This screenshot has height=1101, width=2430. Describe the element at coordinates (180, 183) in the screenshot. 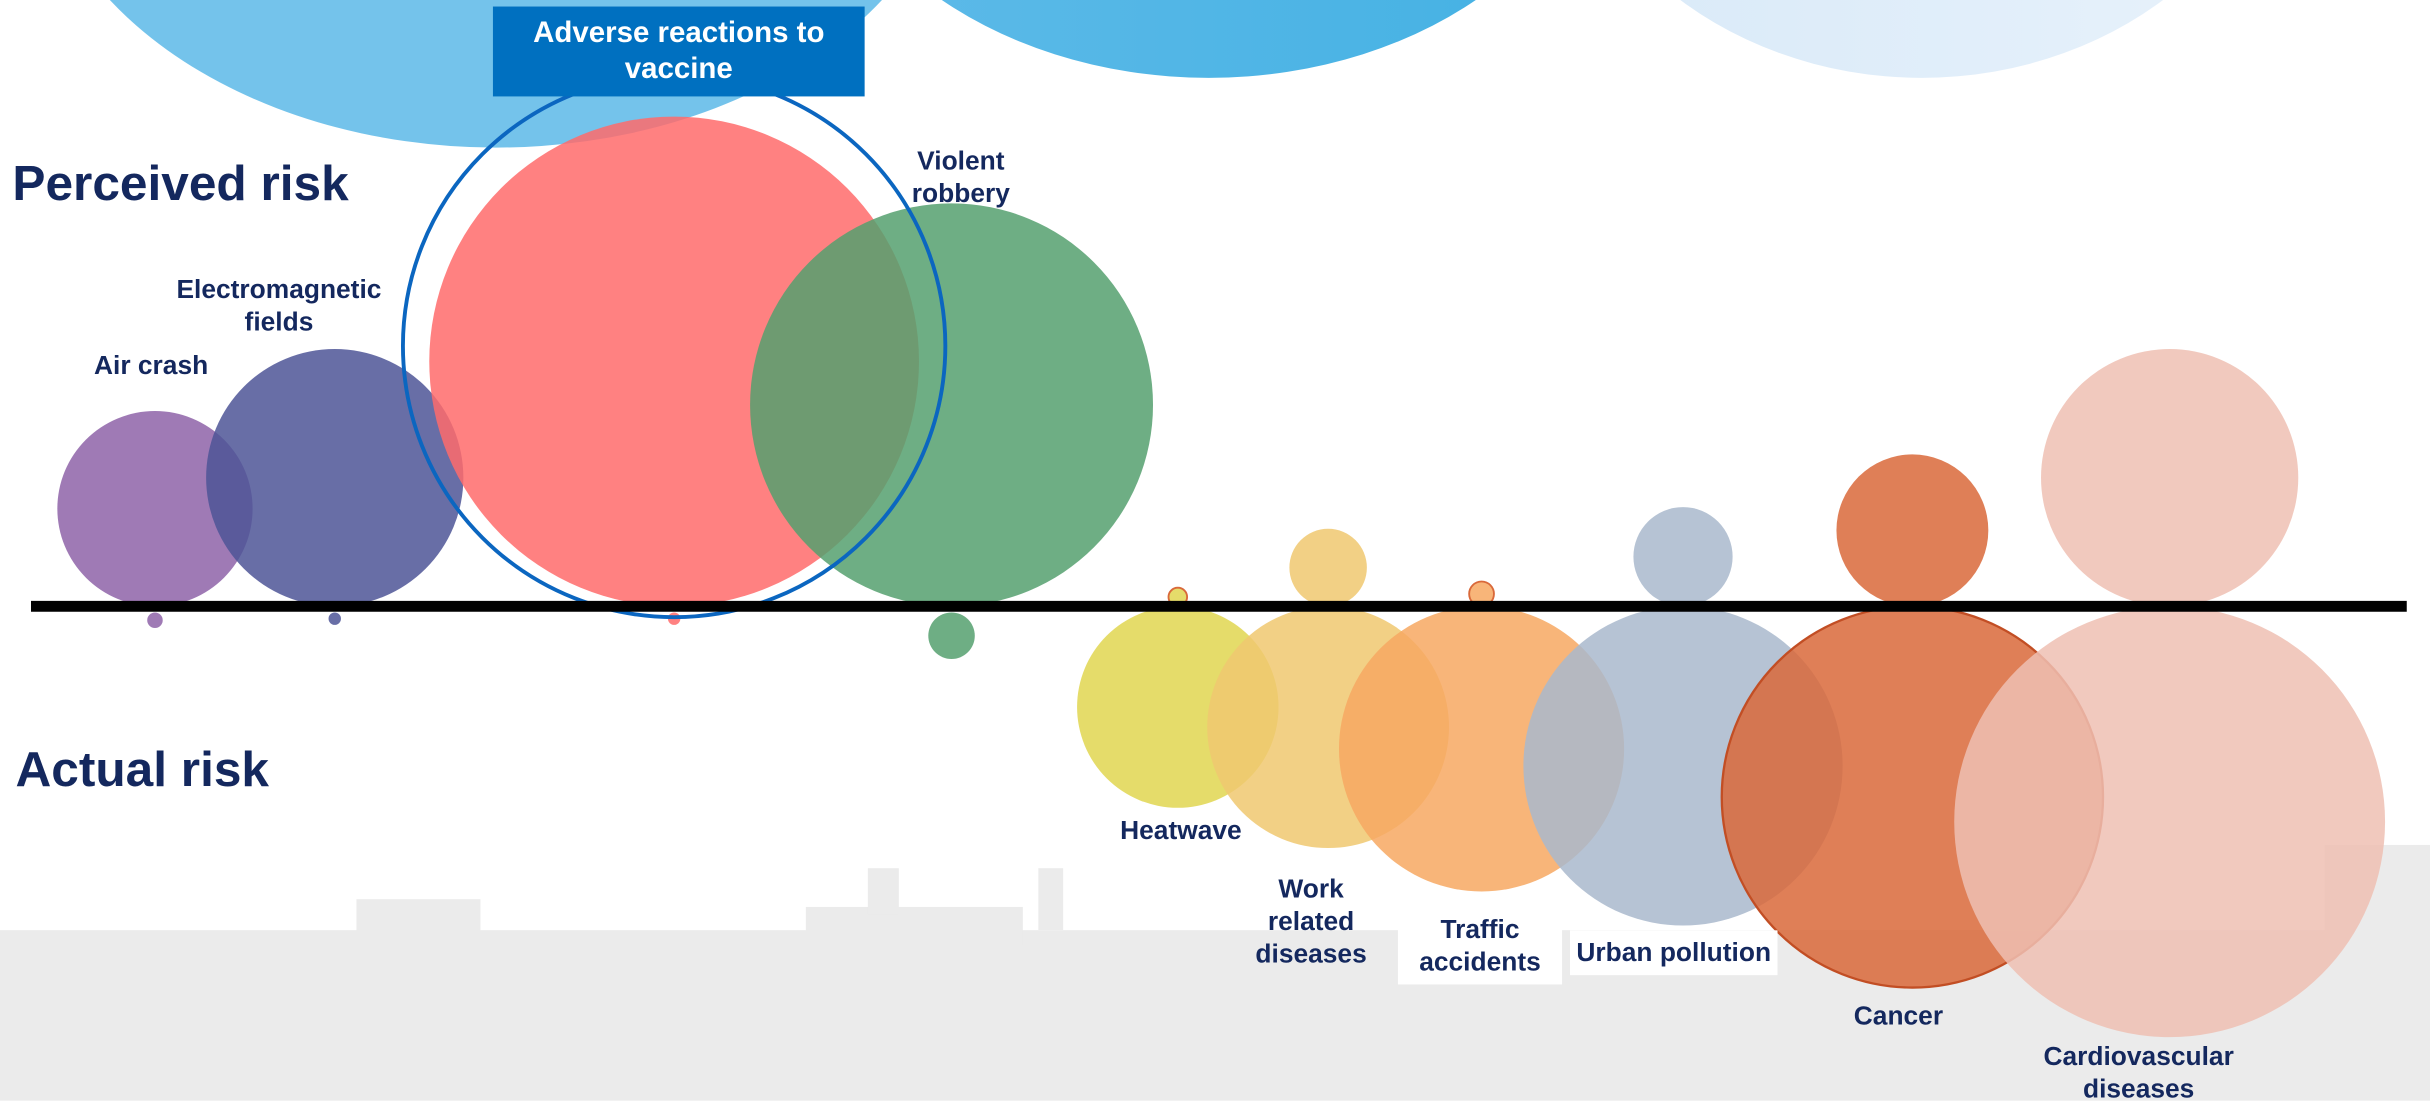

I see `series-label: Perceived risk` at that location.